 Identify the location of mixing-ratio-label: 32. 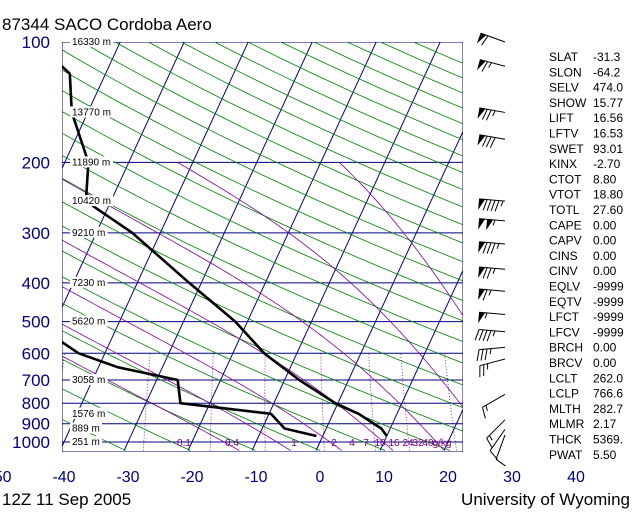
(418, 443).